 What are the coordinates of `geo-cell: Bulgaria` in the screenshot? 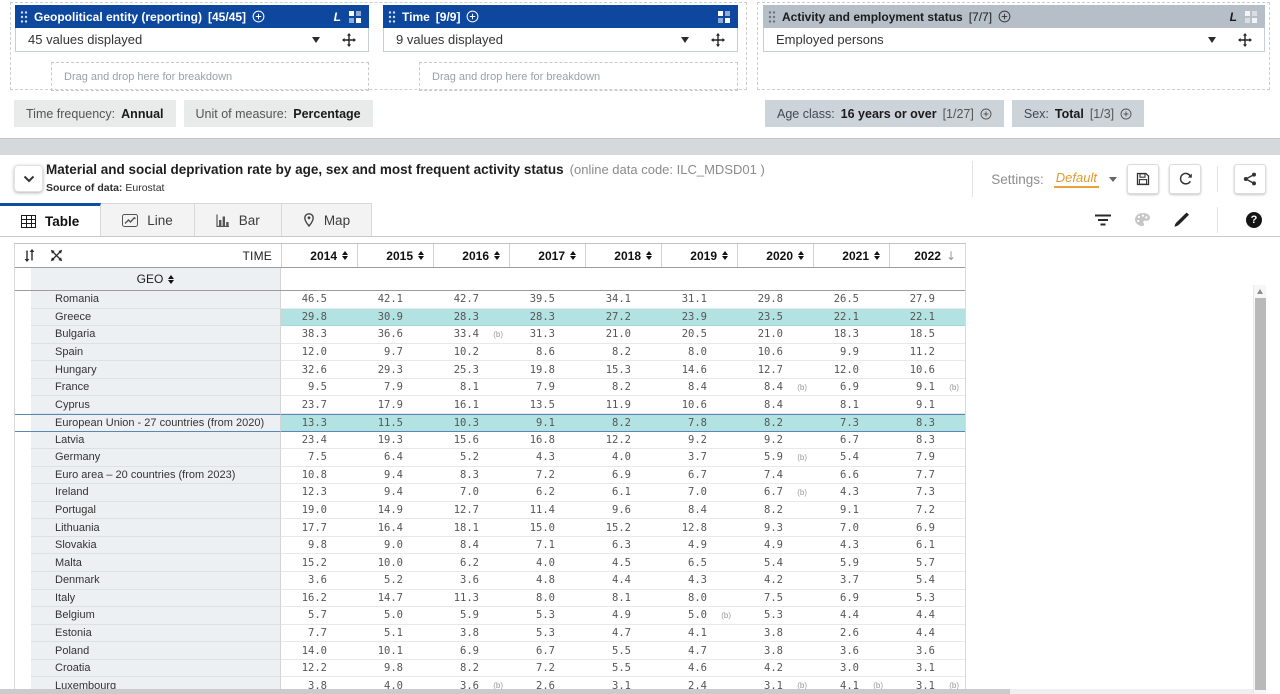 It's located at (156, 335).